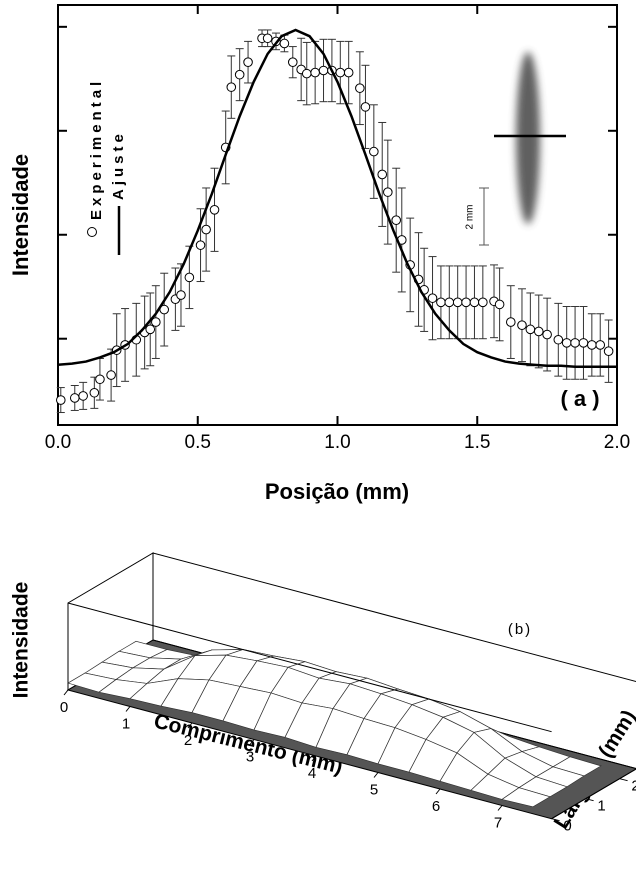  Describe the element at coordinates (633, 786) in the screenshot. I see `y-tick-label: 2` at that location.